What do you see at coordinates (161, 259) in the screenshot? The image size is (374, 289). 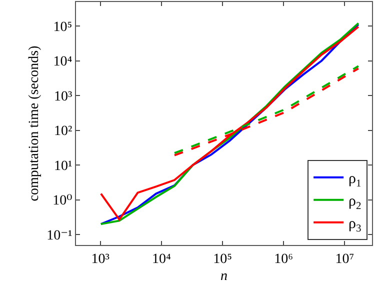 I see `x-tick-label: 10⁴` at bounding box center [161, 259].